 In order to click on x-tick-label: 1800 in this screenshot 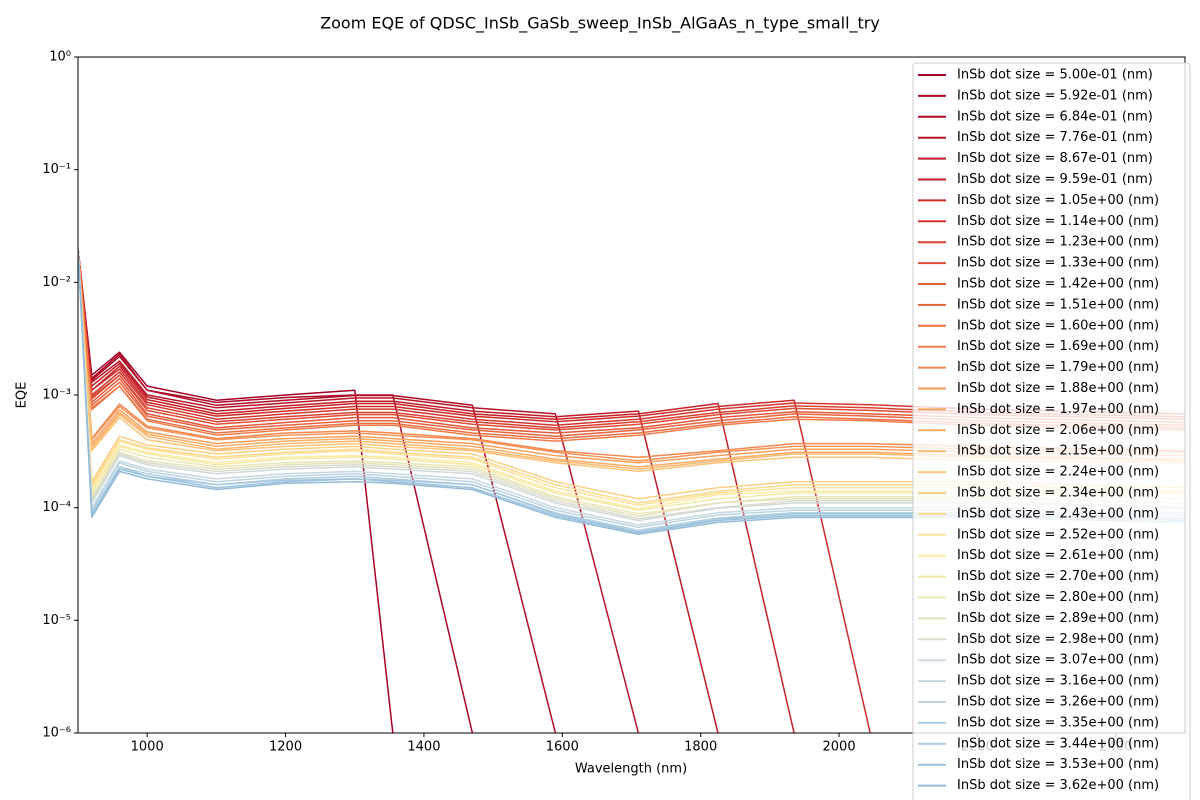, I will do `click(700, 747)`.